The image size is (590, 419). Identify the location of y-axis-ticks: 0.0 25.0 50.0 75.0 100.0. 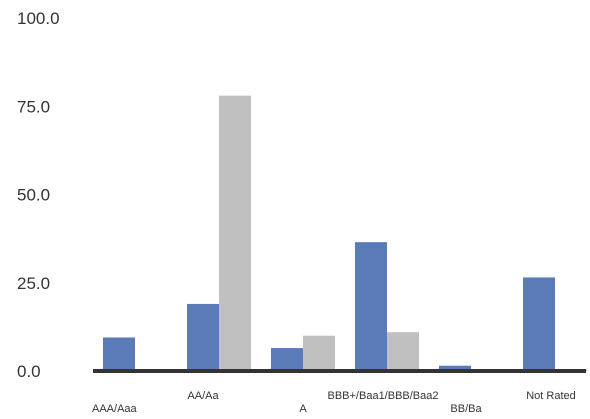
(38, 195).